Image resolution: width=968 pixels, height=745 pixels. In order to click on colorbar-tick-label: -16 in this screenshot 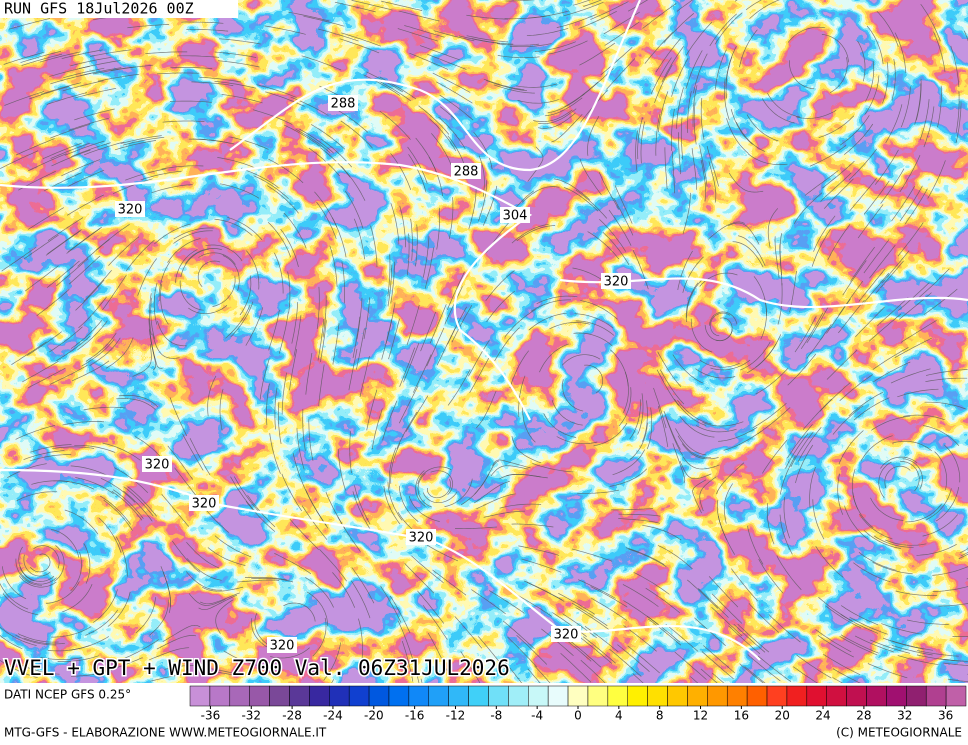, I will do `click(415, 716)`.